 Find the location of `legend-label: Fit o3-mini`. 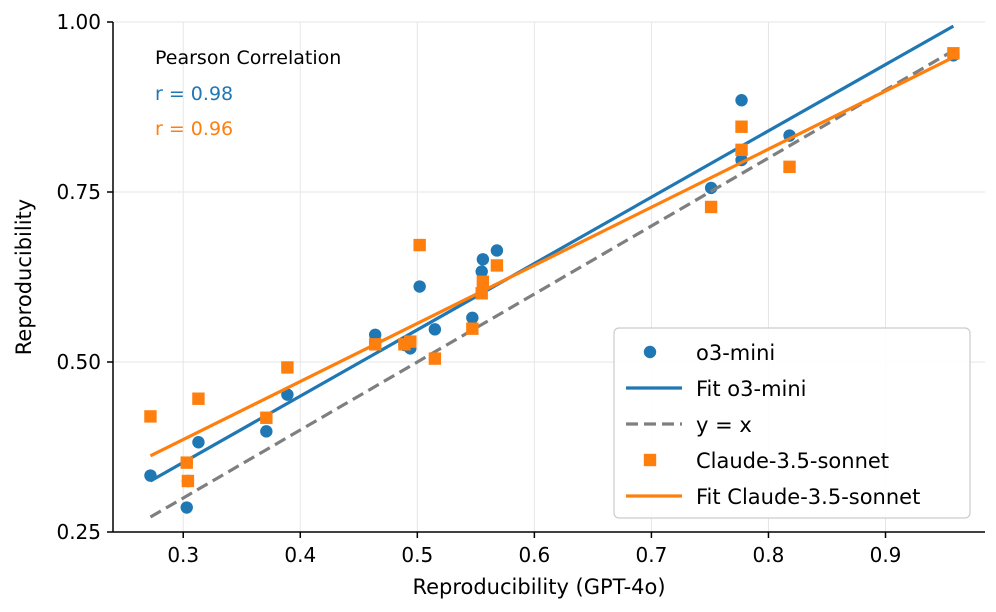

legend-label: Fit o3-mini is located at coordinates (751, 389).